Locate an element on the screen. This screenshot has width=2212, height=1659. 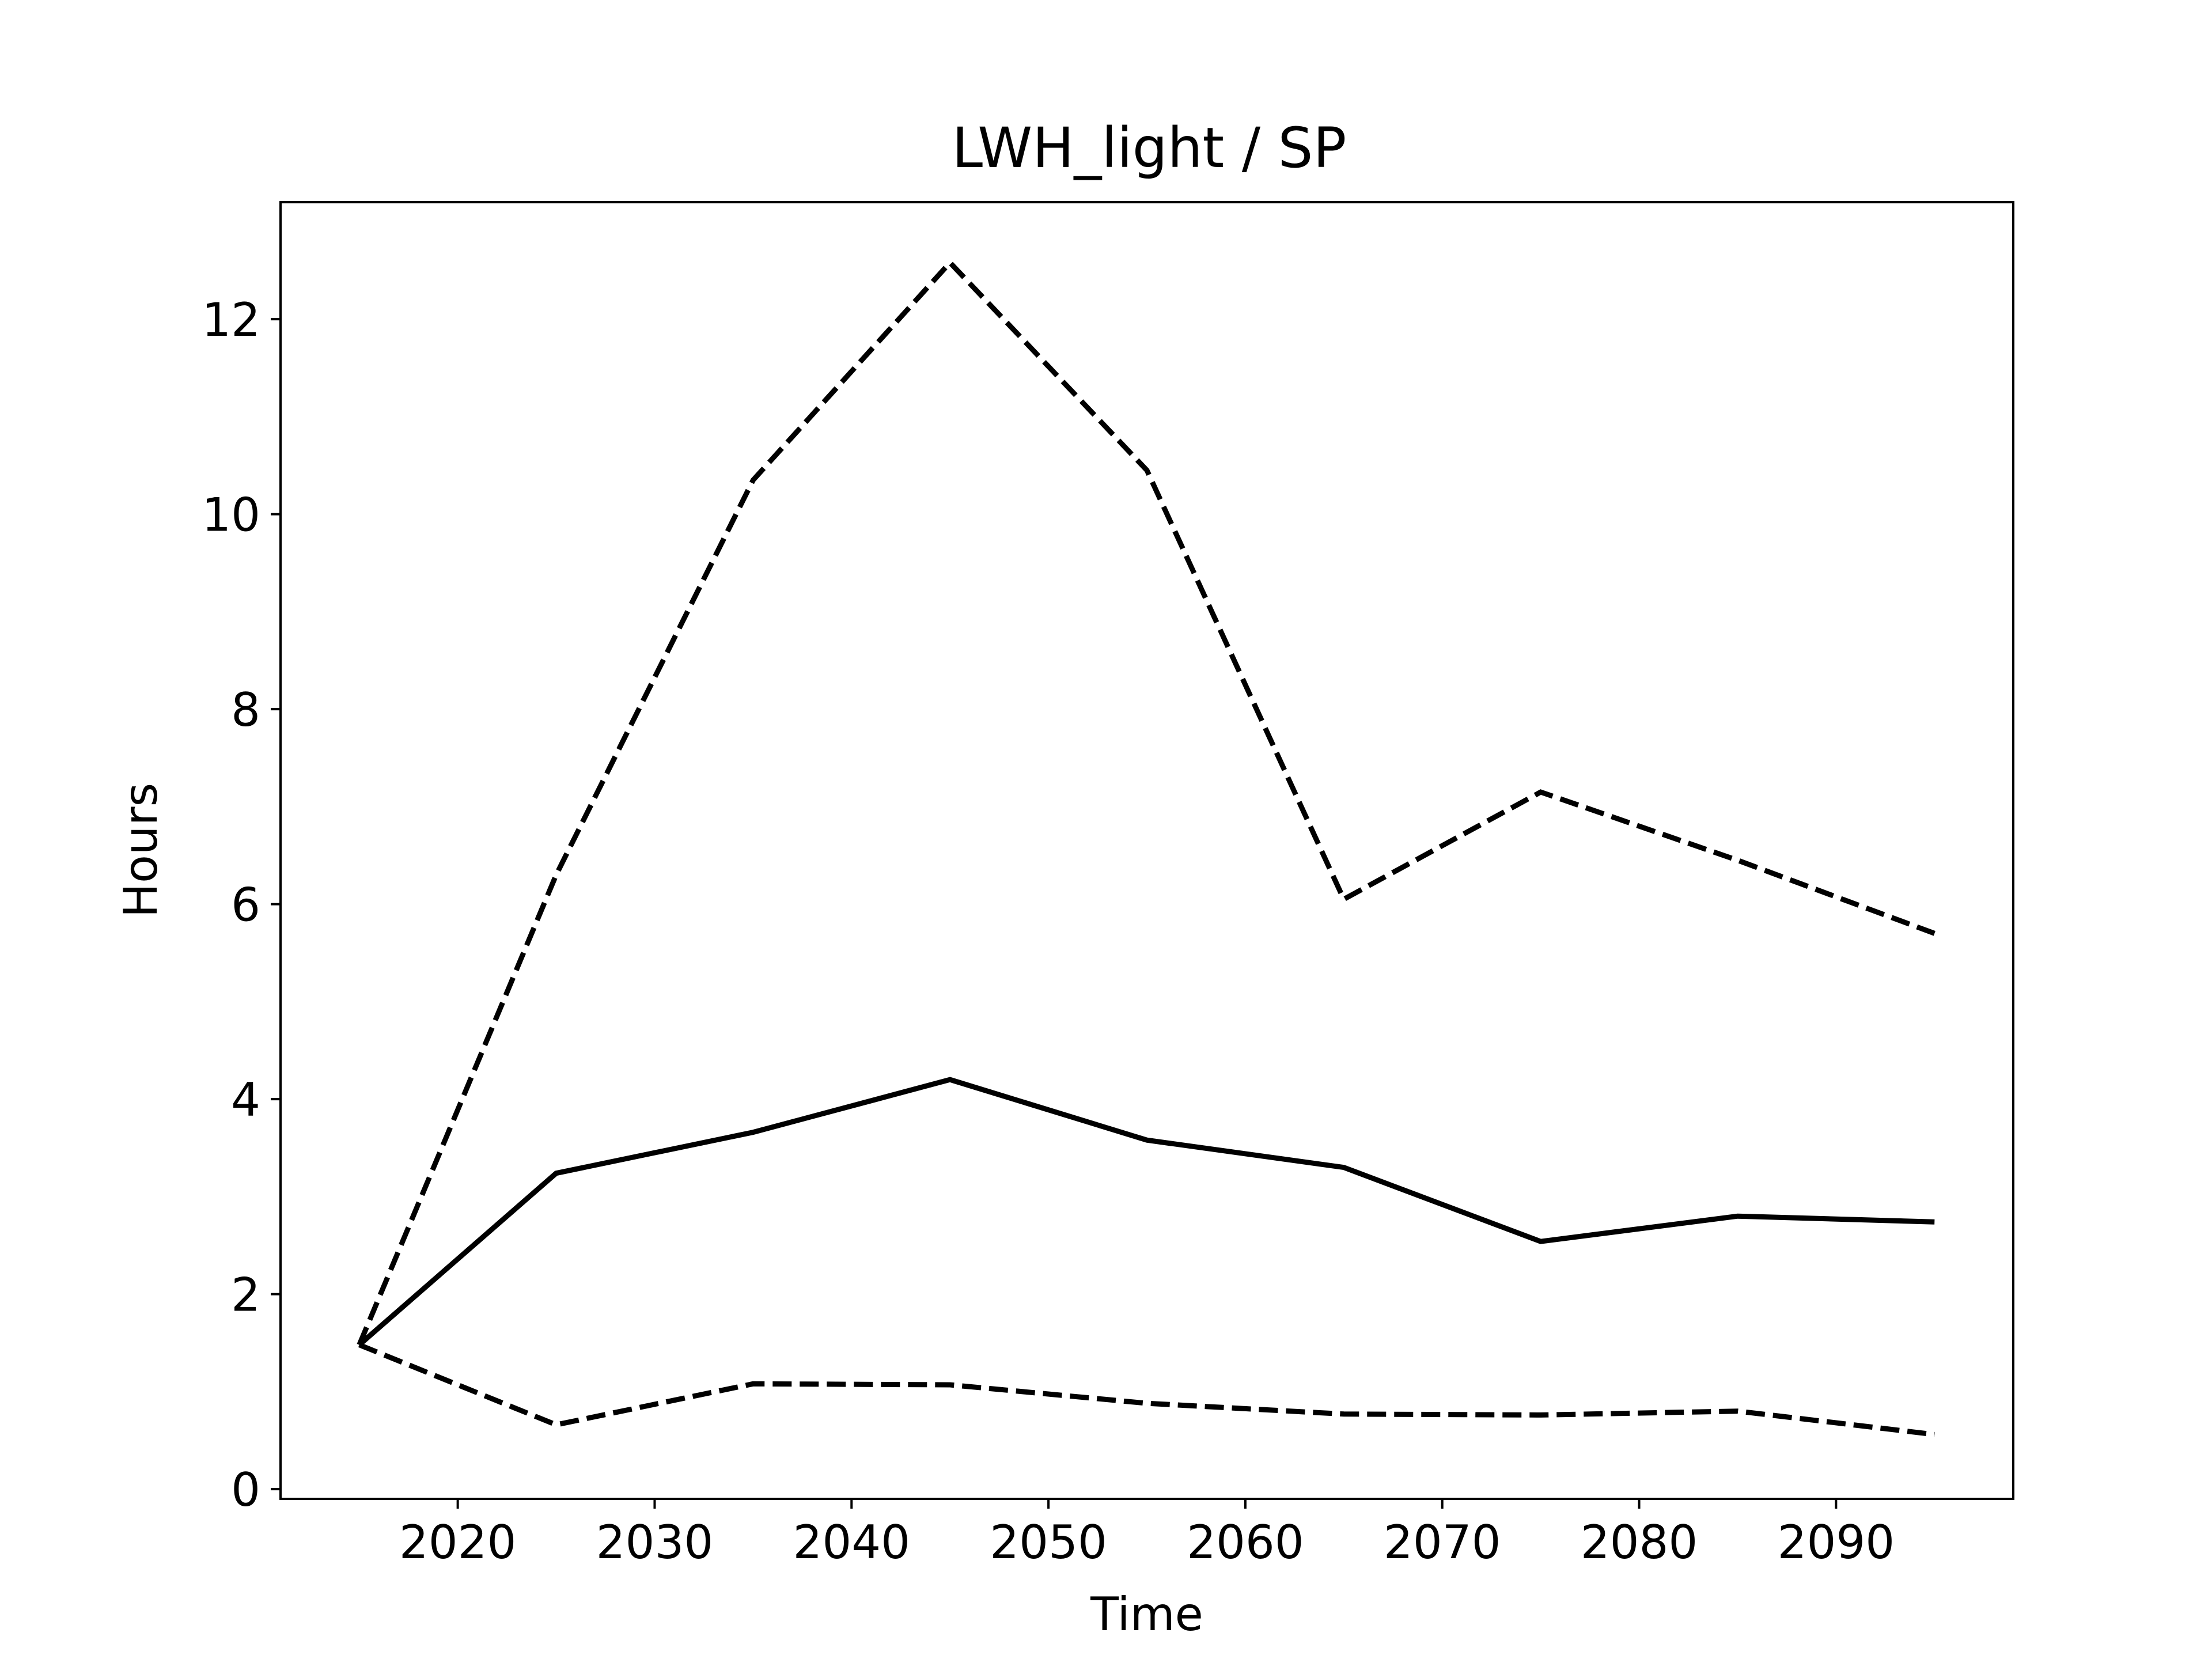
y-tick-label: 8 is located at coordinates (245, 710).